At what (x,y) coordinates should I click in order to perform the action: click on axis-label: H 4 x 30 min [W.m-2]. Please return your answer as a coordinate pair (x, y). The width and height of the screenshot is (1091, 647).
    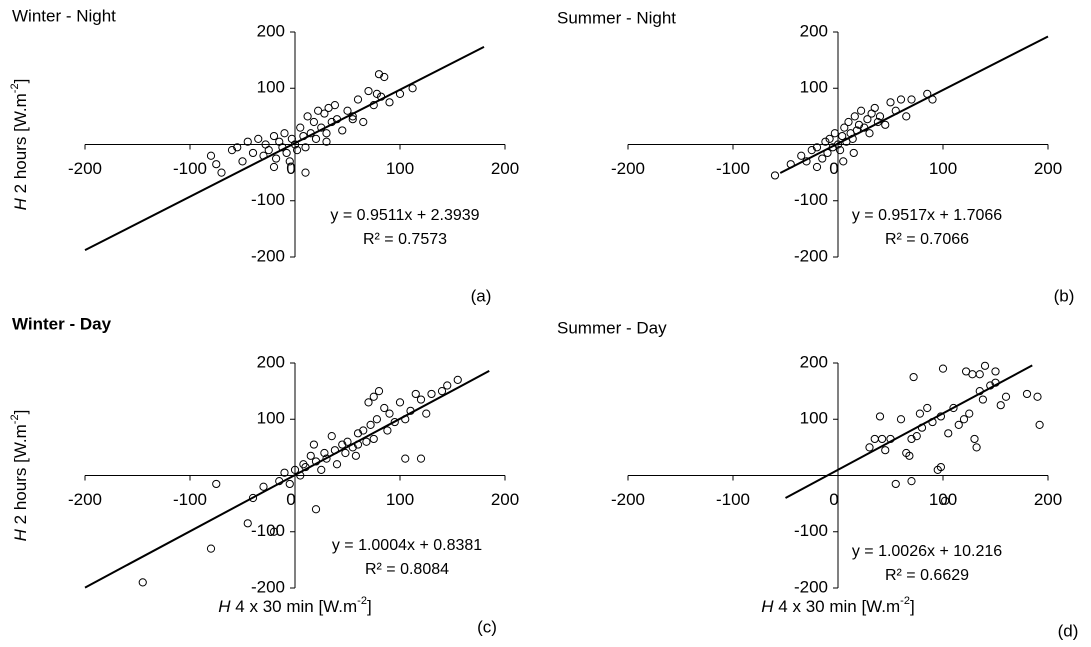
    Looking at the image, I should click on (837, 606).